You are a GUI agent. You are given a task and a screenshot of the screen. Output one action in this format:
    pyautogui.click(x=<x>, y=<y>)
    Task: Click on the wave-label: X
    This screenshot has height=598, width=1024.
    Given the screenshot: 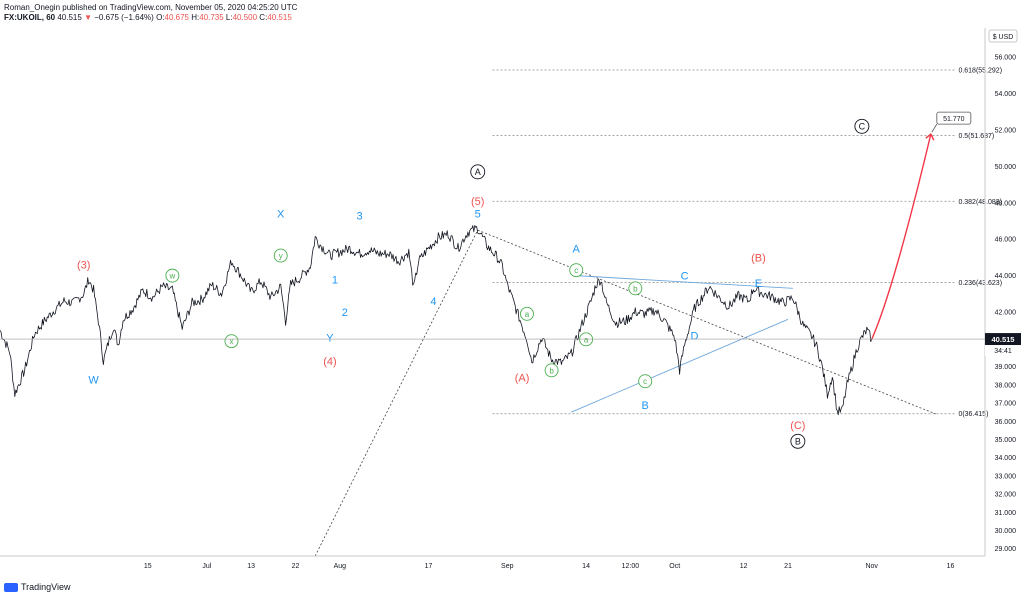 What is the action you would take?
    pyautogui.click(x=281, y=215)
    